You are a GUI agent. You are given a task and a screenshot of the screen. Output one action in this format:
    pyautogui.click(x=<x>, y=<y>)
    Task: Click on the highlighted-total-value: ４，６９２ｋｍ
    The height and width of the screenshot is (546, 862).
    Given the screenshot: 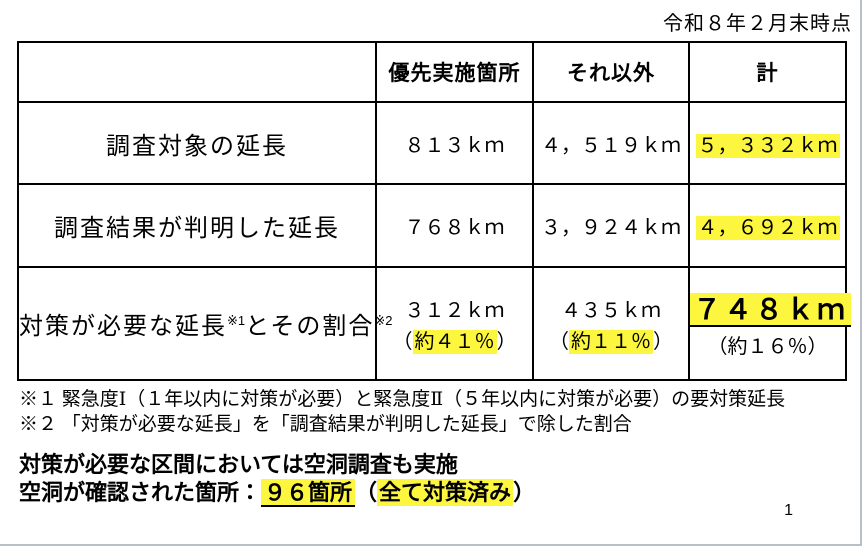 What is the action you would take?
    pyautogui.click(x=767, y=228)
    